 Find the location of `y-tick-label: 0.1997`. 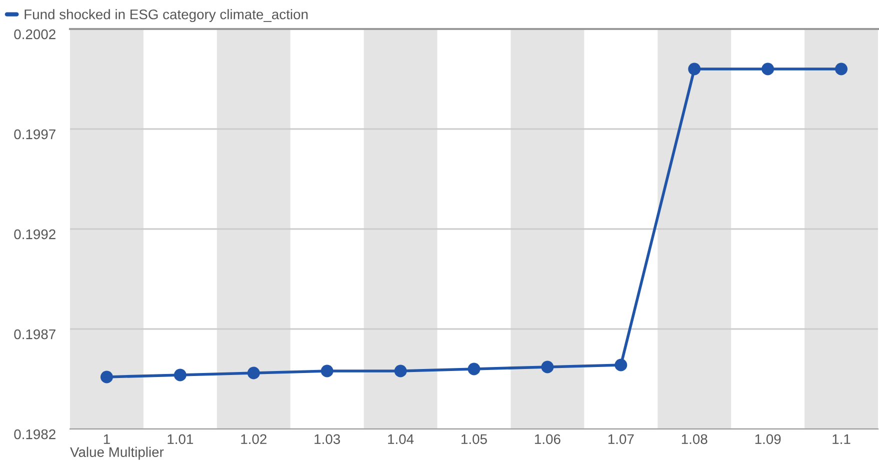

y-tick-label: 0.1997 is located at coordinates (35, 134).